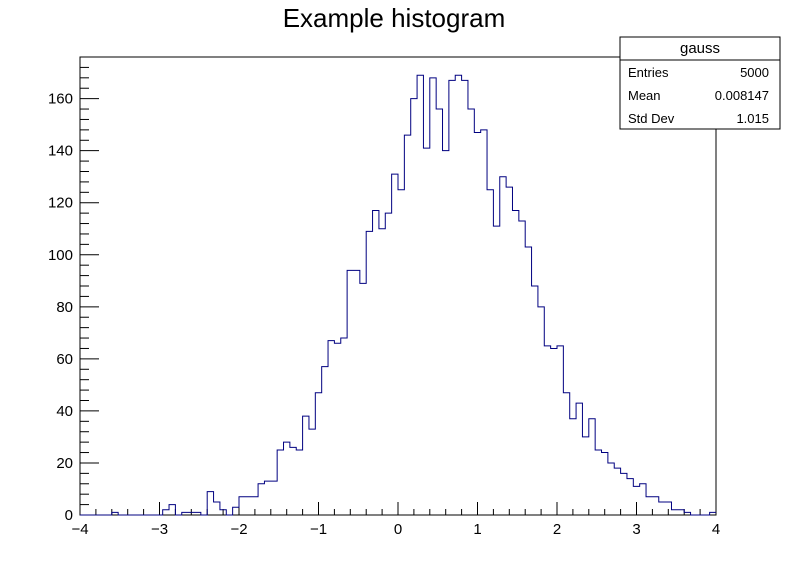 The width and height of the screenshot is (796, 572). What do you see at coordinates (60, 203) in the screenshot?
I see `y-tick-label: 120` at bounding box center [60, 203].